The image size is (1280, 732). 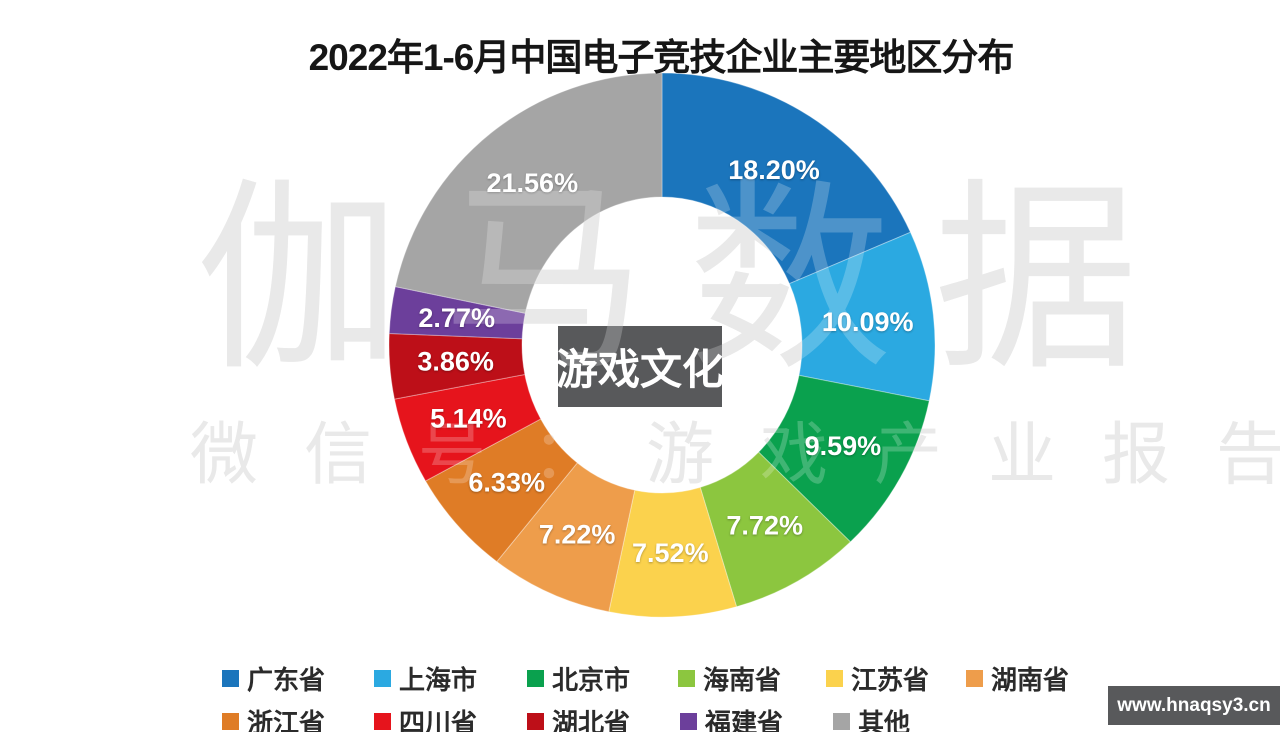 What do you see at coordinates (744, 720) in the screenshot?
I see `legend-label: 福建省` at bounding box center [744, 720].